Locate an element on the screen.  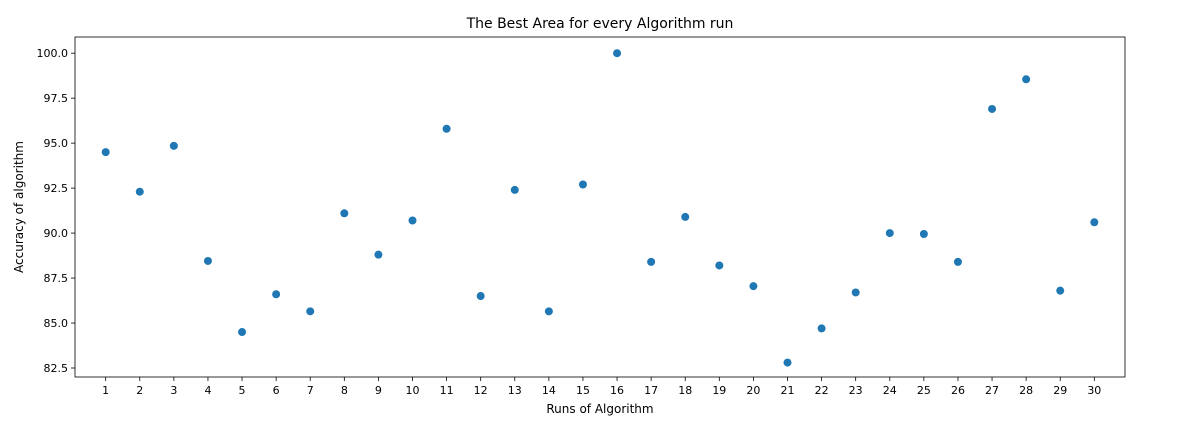
chart-title: The Best Area for every Algorithm run is located at coordinates (600, 24).